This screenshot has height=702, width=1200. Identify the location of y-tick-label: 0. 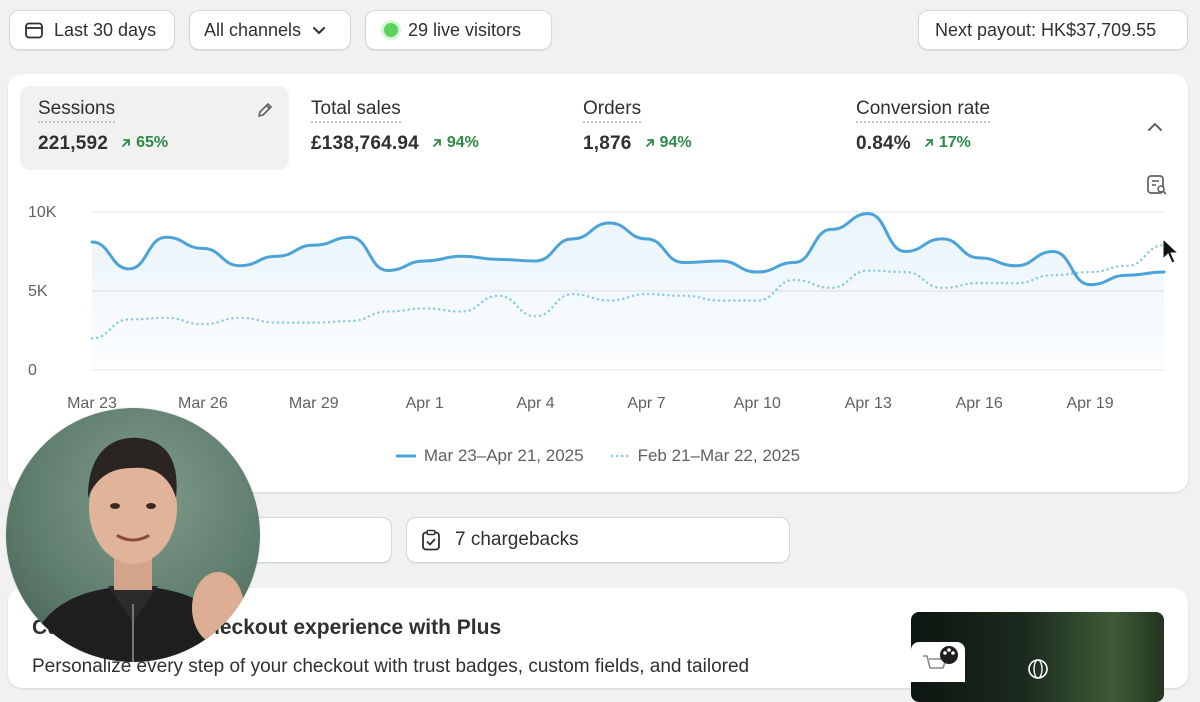
(32, 370).